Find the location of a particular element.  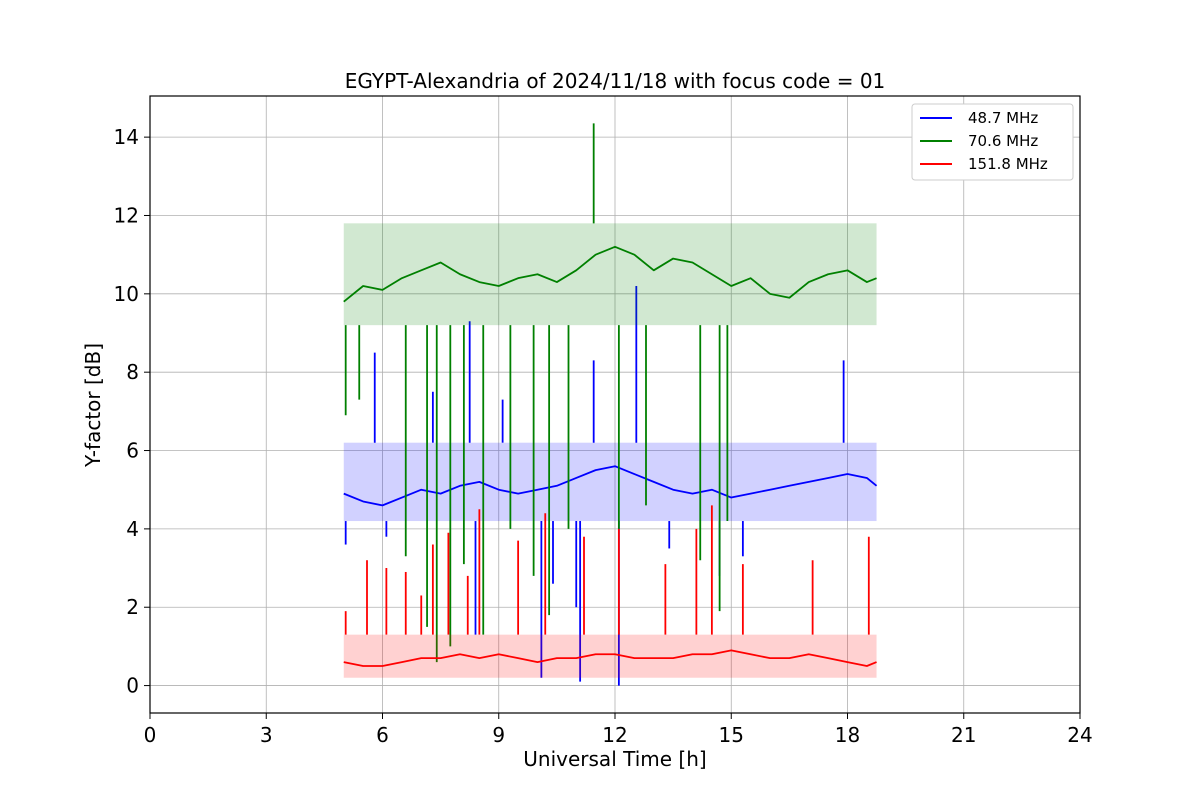

x-tick-label: 6 is located at coordinates (382, 735).